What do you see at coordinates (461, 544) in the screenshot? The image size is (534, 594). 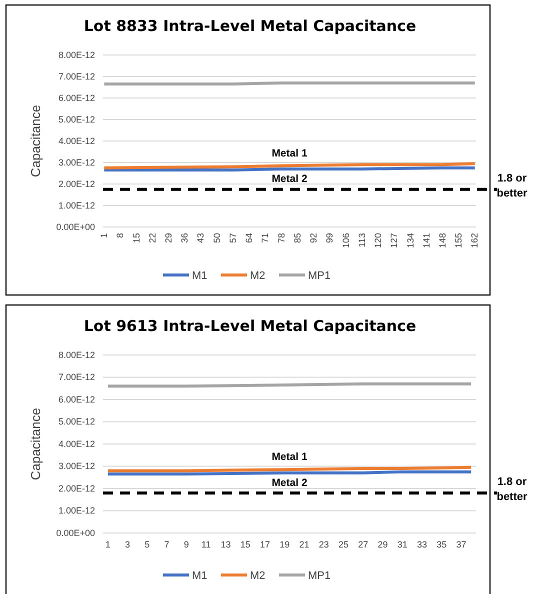 I see `x-tick-label: 37` at bounding box center [461, 544].